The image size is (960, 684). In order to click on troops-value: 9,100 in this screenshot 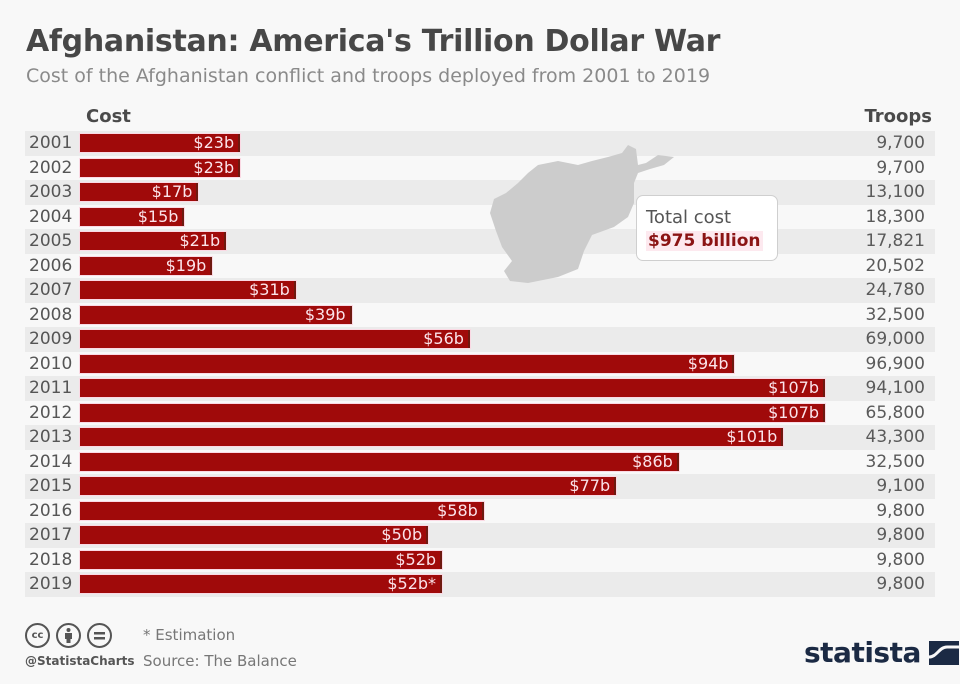, I will do `click(900, 486)`.